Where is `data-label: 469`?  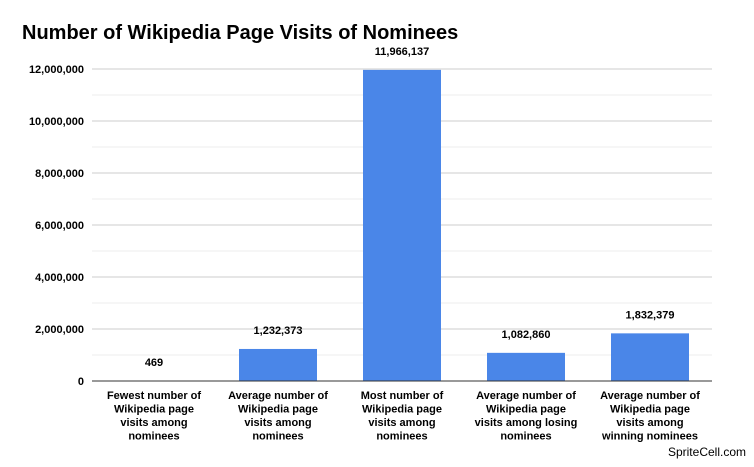 data-label: 469 is located at coordinates (154, 363).